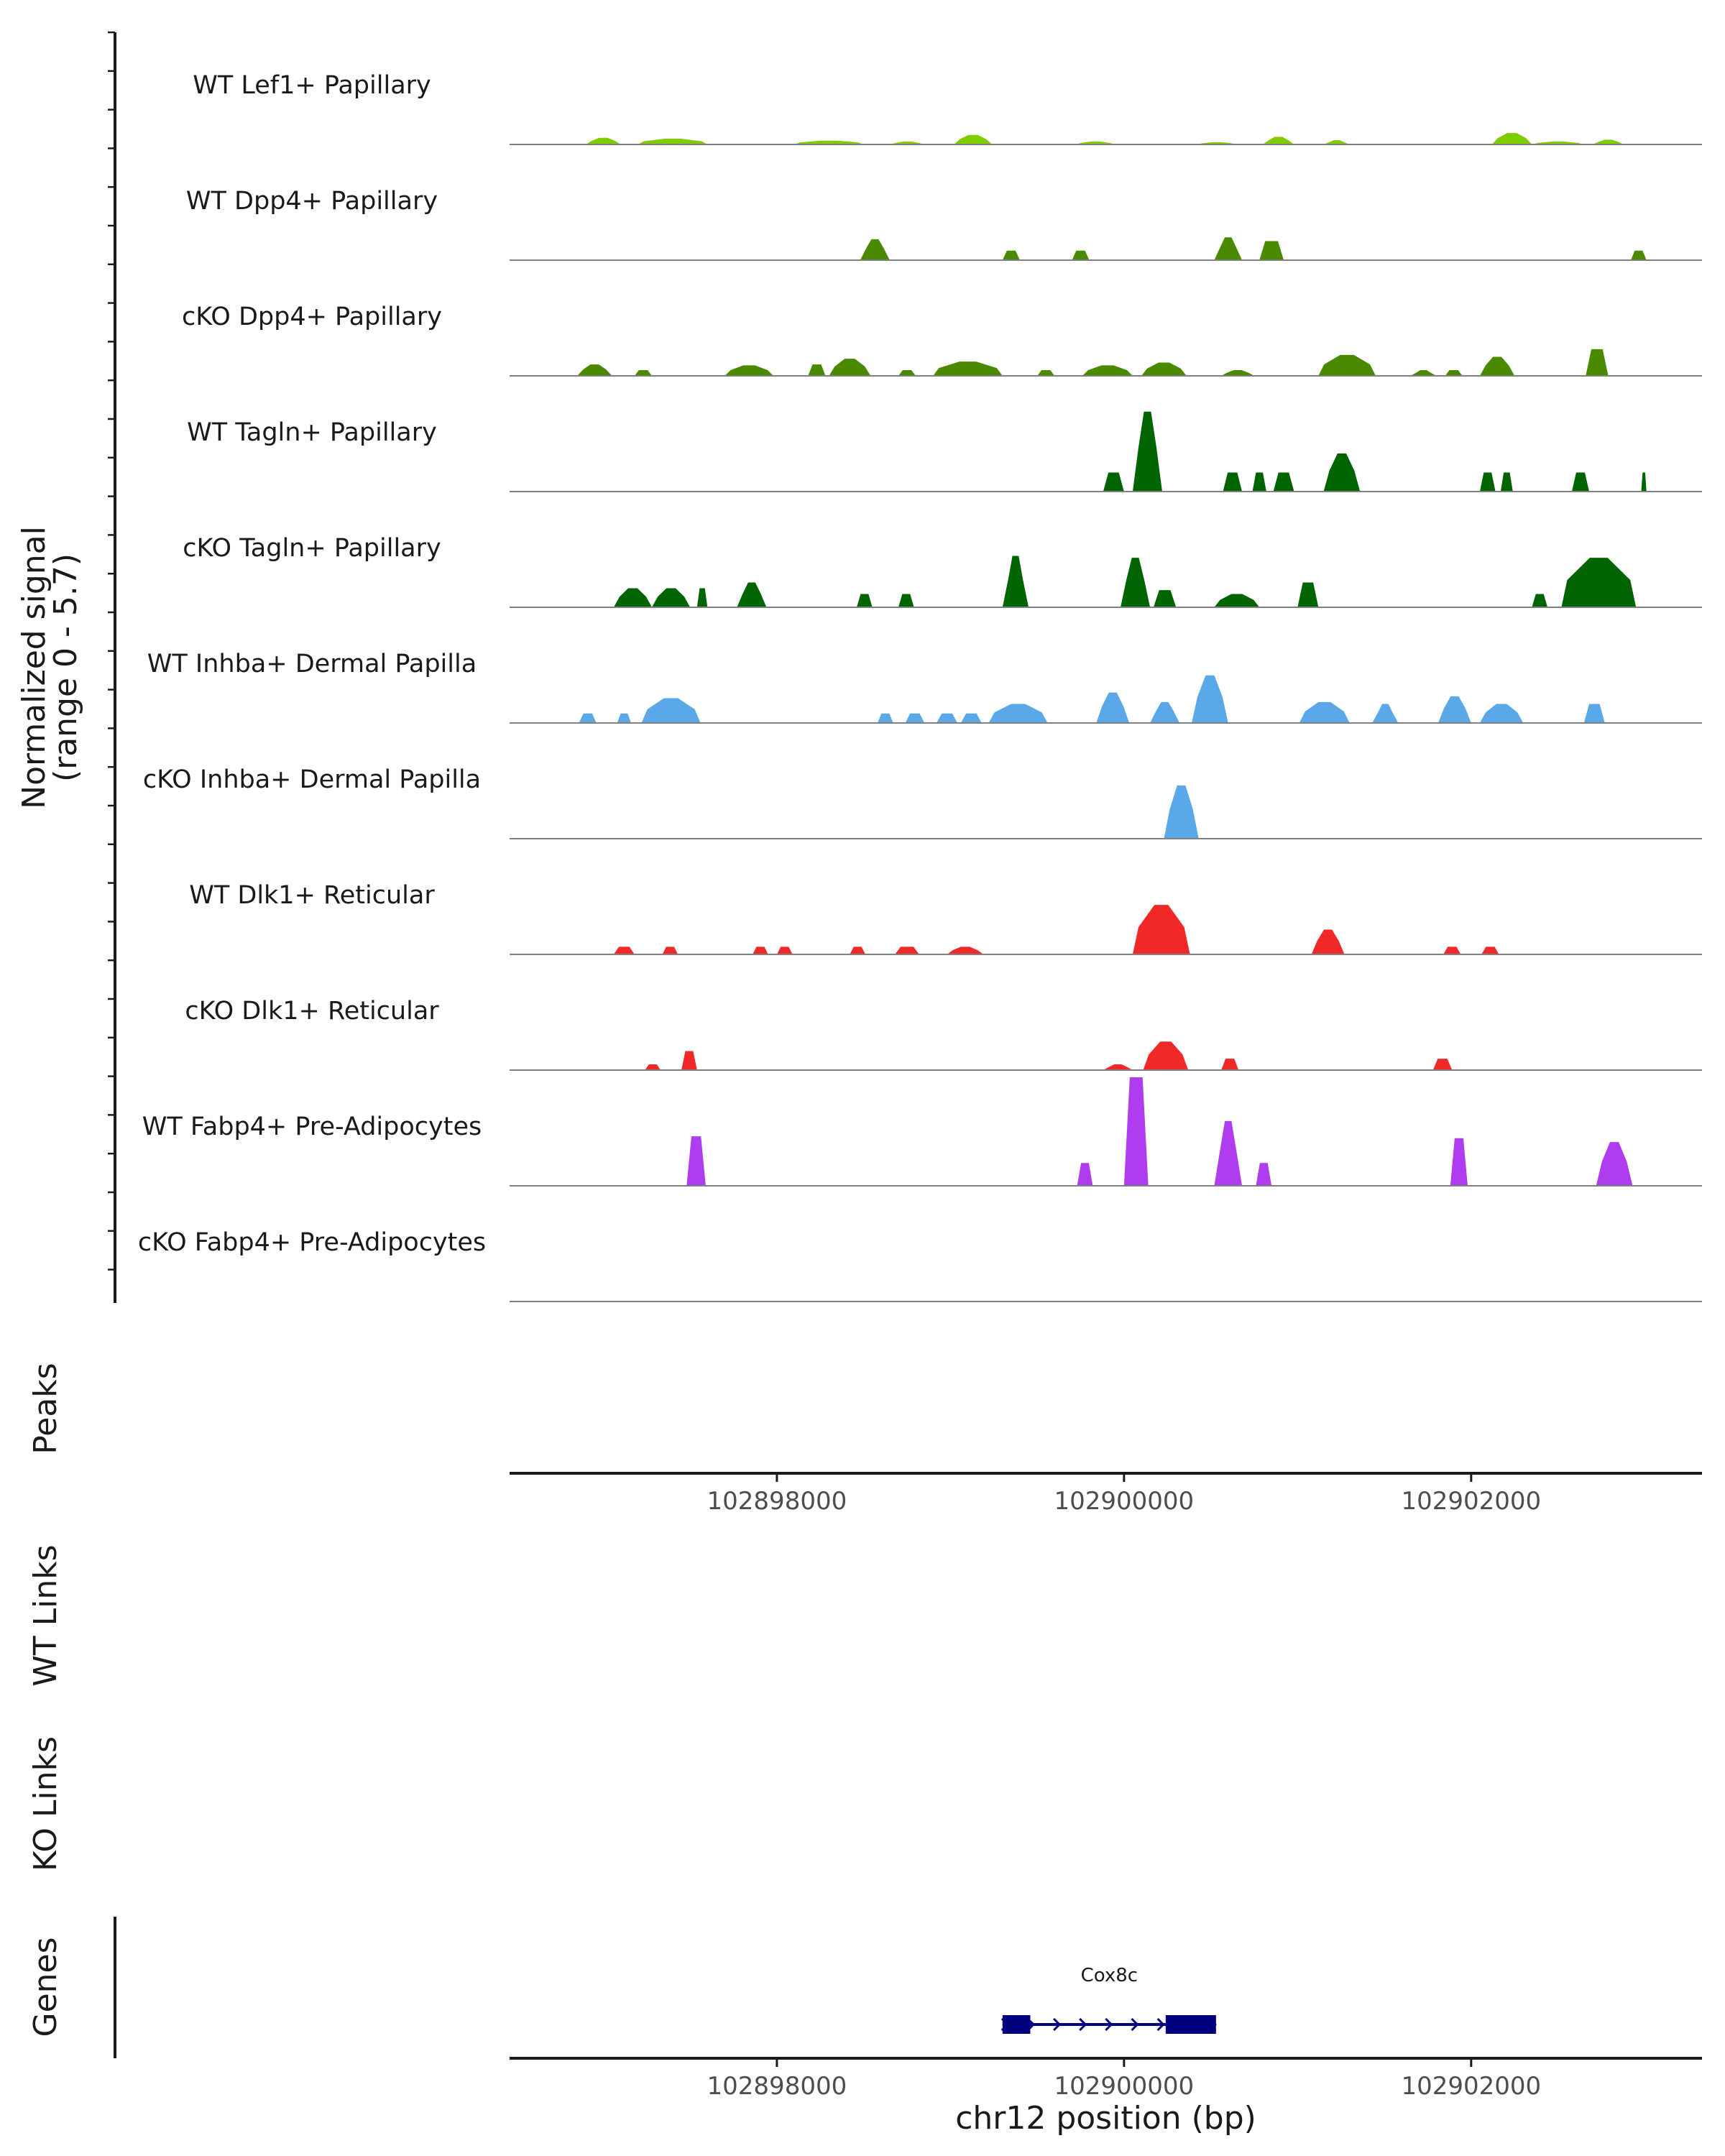 This screenshot has width=1725, height=2156. I want to click on track-cko-dpp4-papillary: cKO Dpp4+ Papillary, so click(942, 340).